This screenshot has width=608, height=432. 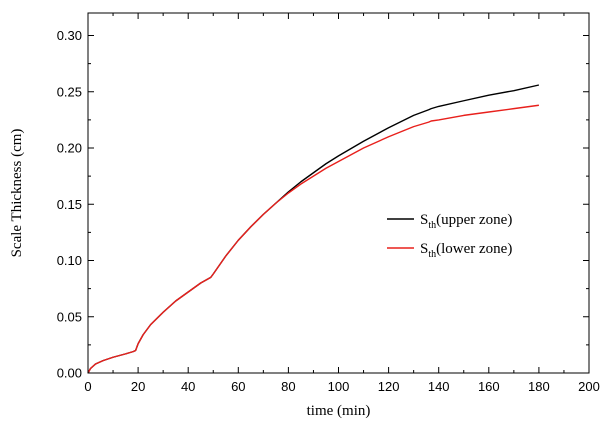 What do you see at coordinates (339, 411) in the screenshot?
I see `x-axis-title: time (min)` at bounding box center [339, 411].